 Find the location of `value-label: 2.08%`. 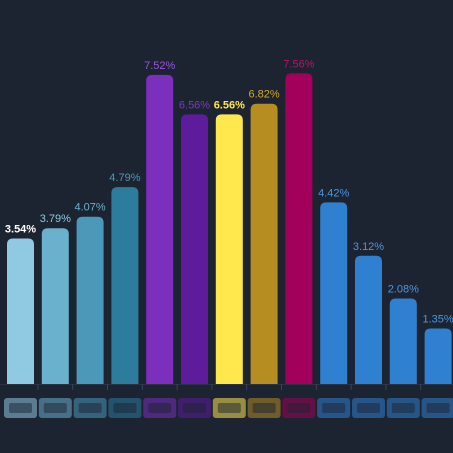

value-label: 2.08% is located at coordinates (403, 290).